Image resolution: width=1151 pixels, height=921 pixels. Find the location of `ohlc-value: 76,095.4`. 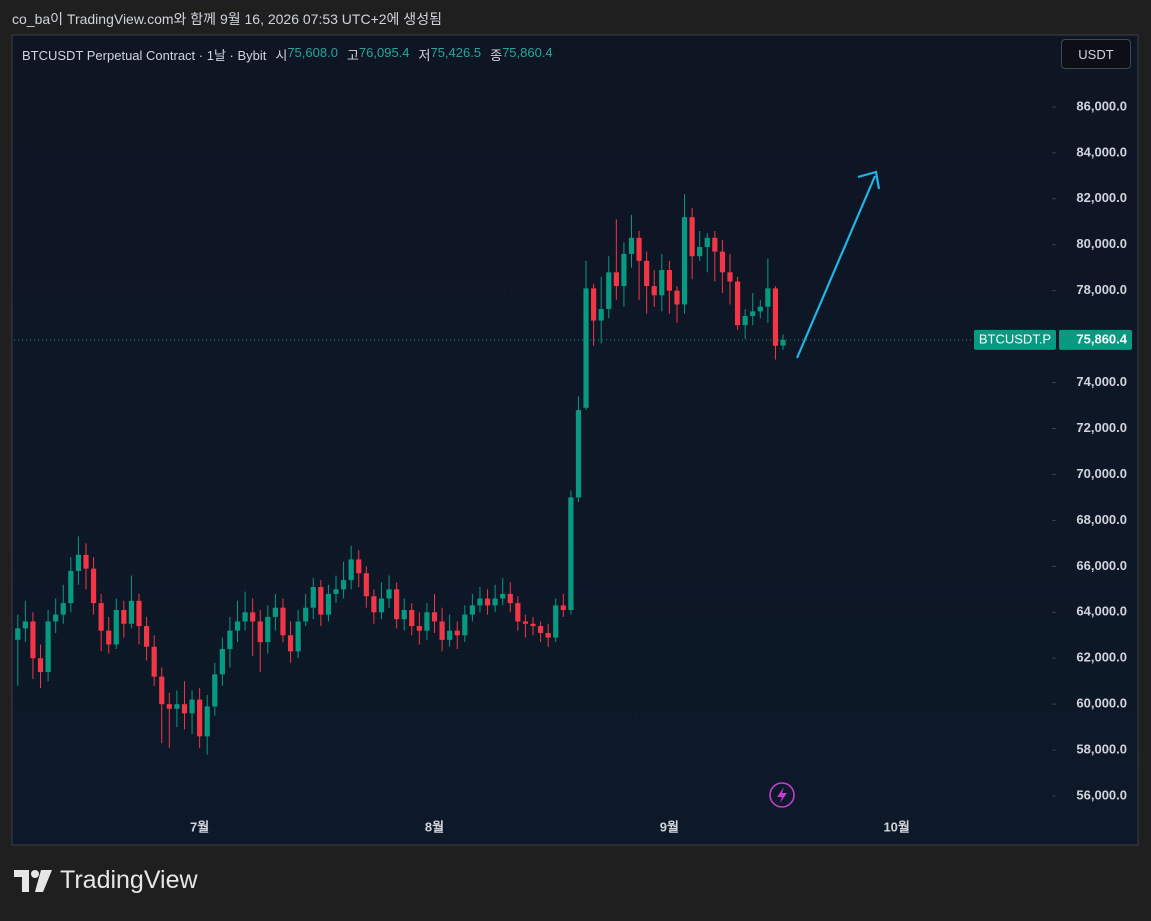

ohlc-value: 76,095.4 is located at coordinates (384, 52).